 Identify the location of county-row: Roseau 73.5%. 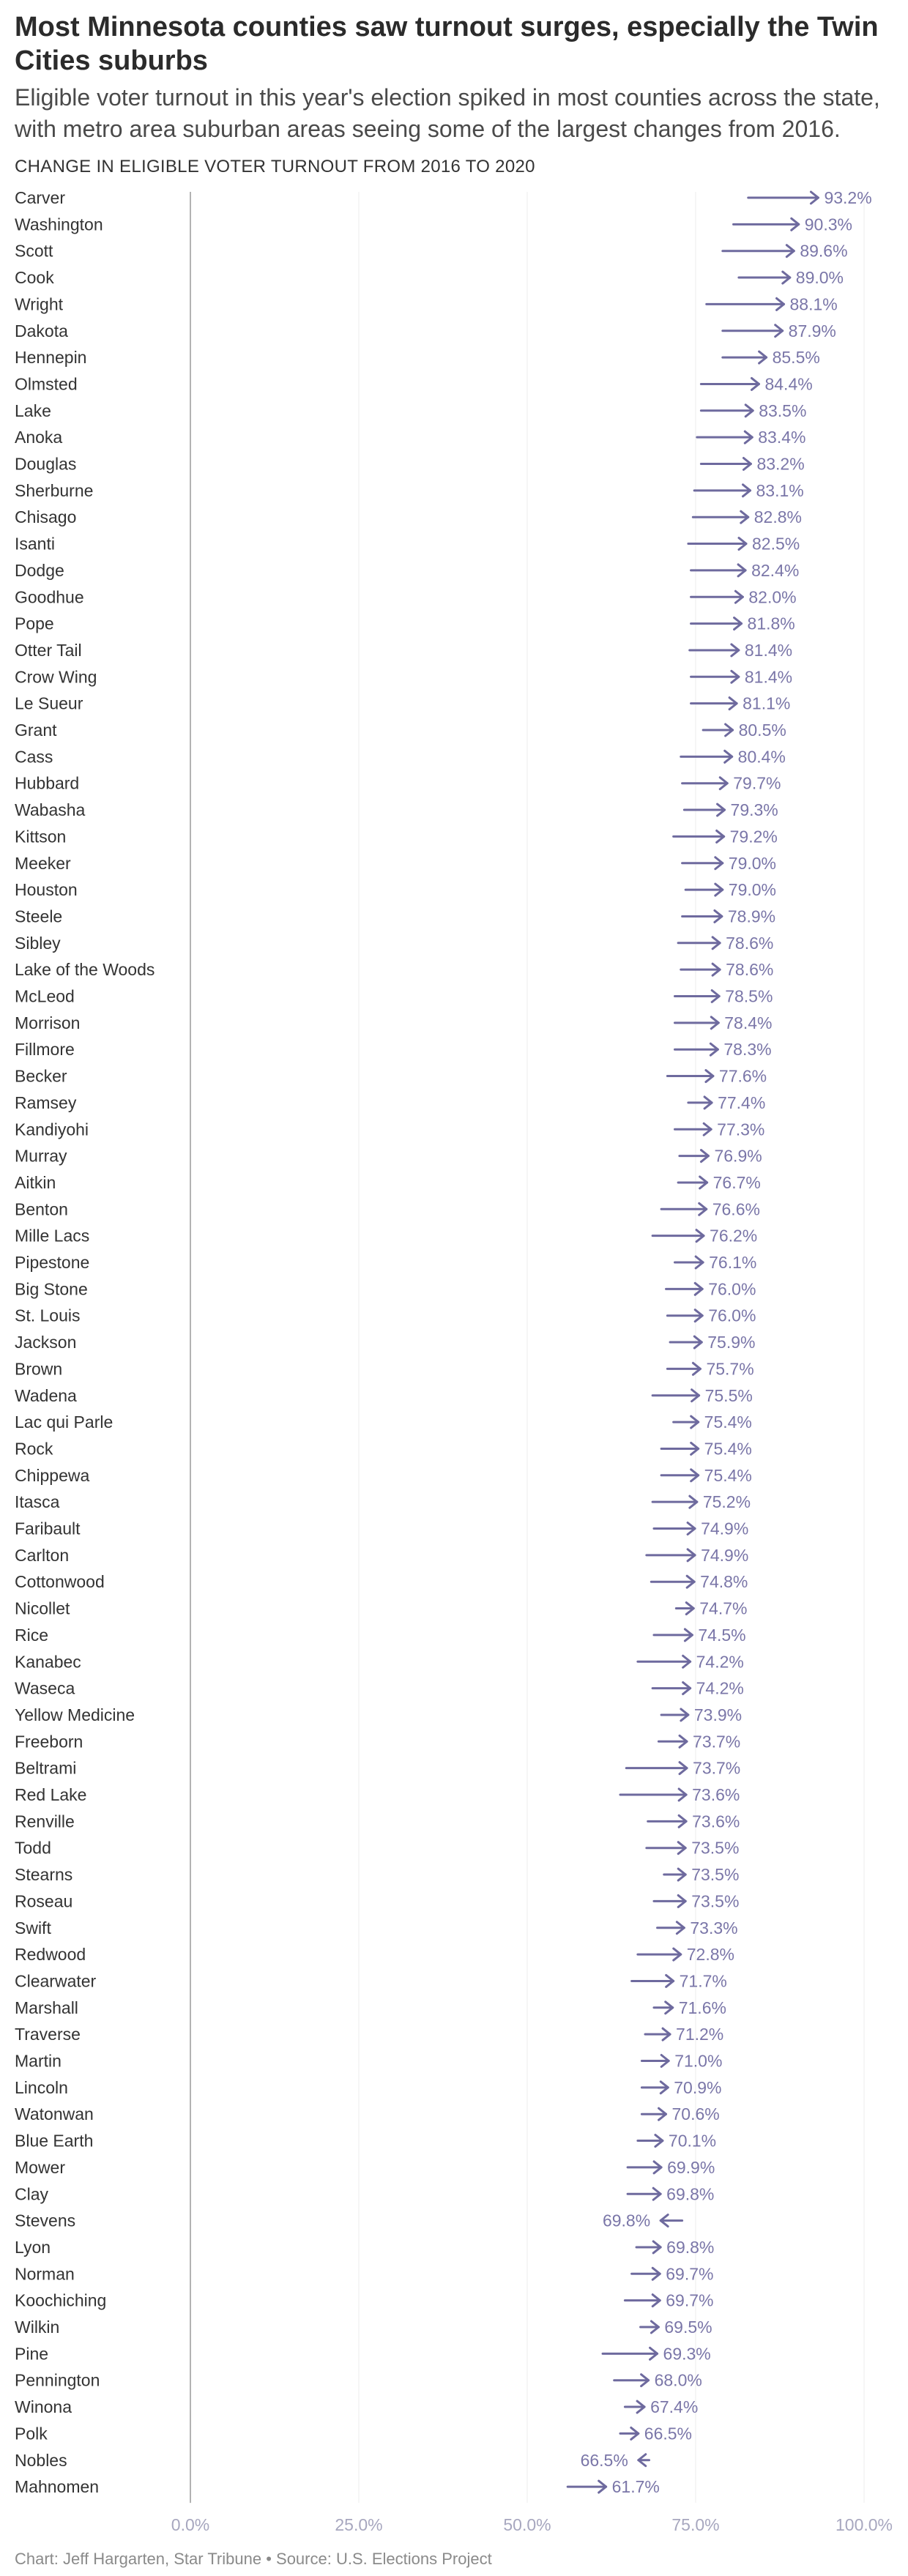
(377, 1900).